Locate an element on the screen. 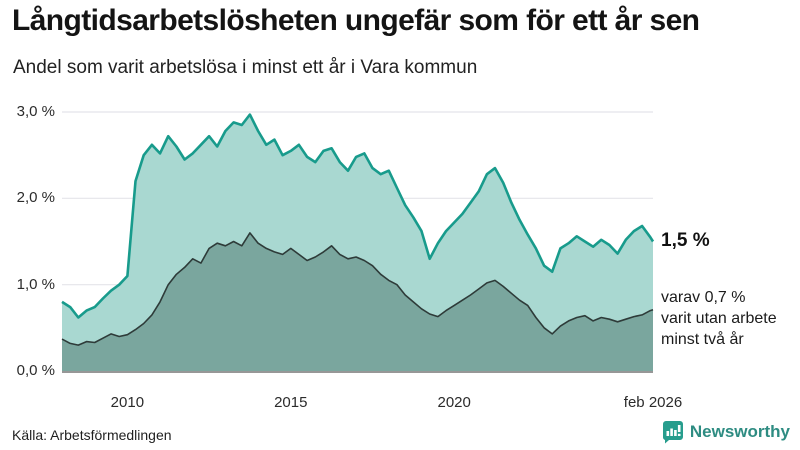 This screenshot has height=450, width=800. annotation-line: varit utan arbete is located at coordinates (719, 318).